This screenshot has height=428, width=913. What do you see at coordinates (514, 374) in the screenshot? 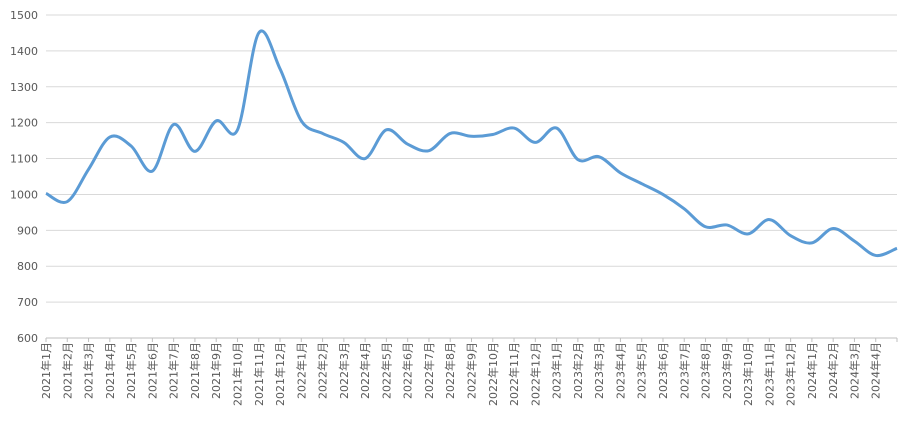
I see `x-tick-label: 2022年11月` at bounding box center [514, 374].